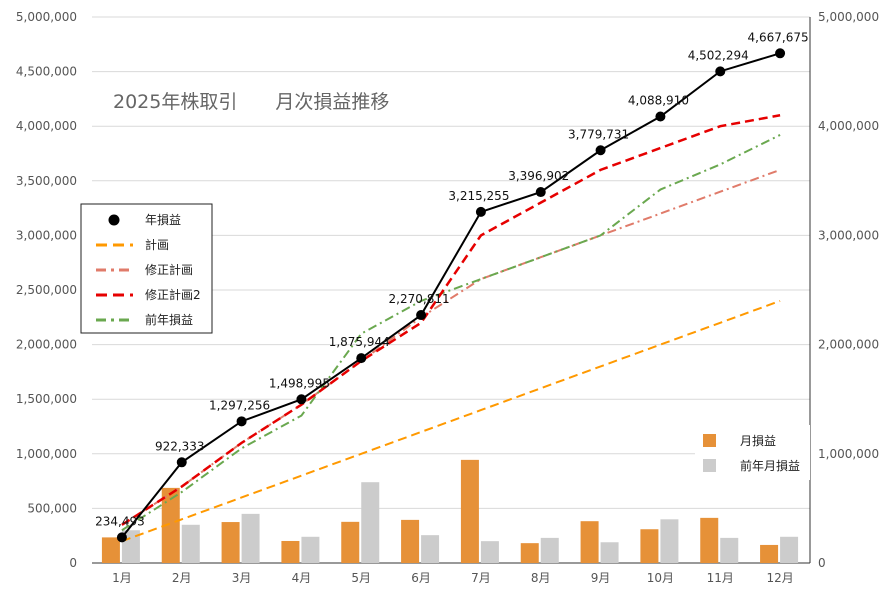  Describe the element at coordinates (419, 299) in the screenshot. I see `annual-pnl-data-label: 2,270,811` at that location.